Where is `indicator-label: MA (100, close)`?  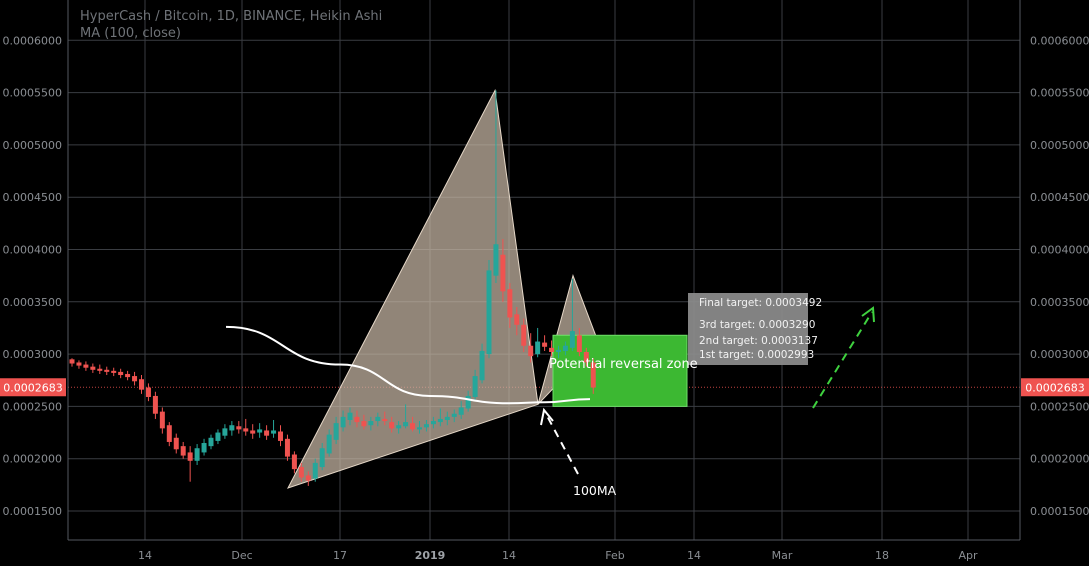 indicator-label: MA (100, close) is located at coordinates (130, 33).